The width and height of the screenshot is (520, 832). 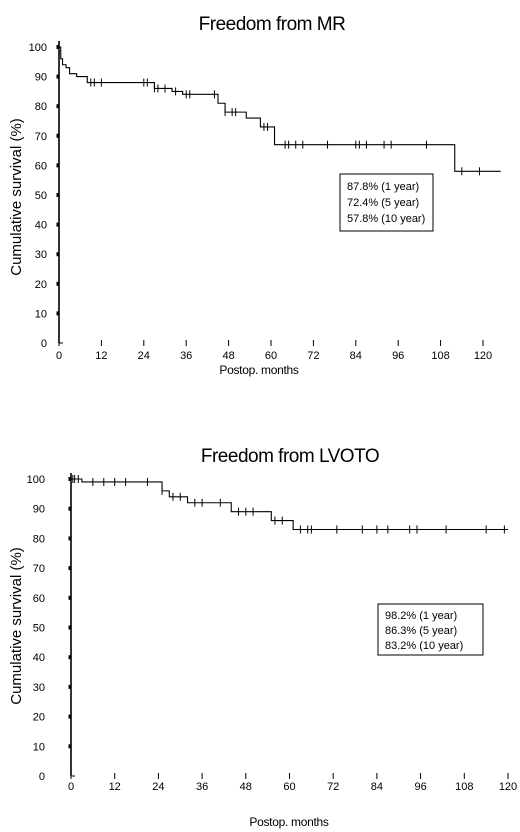 What do you see at coordinates (272, 24) in the screenshot?
I see `chart-title: Freedom from MR` at bounding box center [272, 24].